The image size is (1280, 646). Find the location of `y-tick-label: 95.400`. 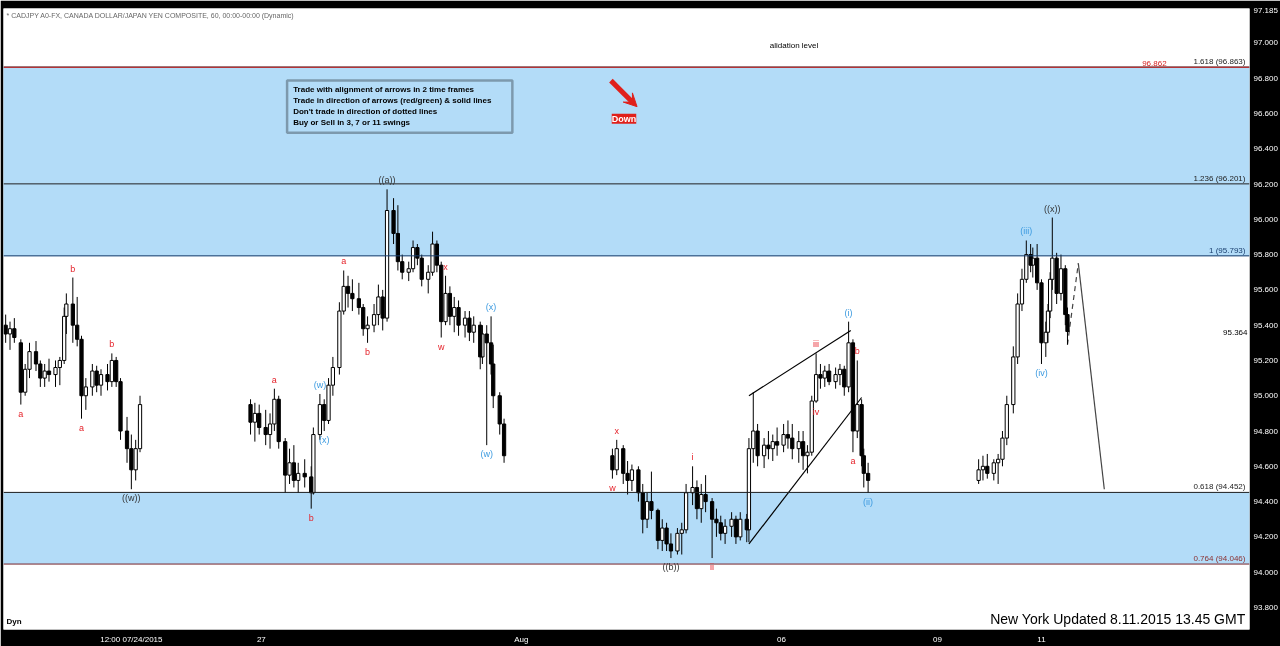

y-tick-label: 95.400 is located at coordinates (1266, 325).